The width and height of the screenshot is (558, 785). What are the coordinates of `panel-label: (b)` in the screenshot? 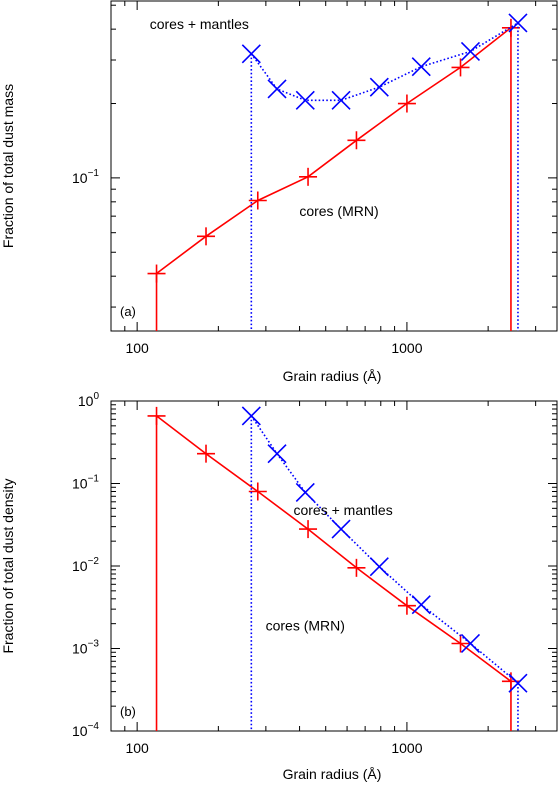 It's located at (128, 711).